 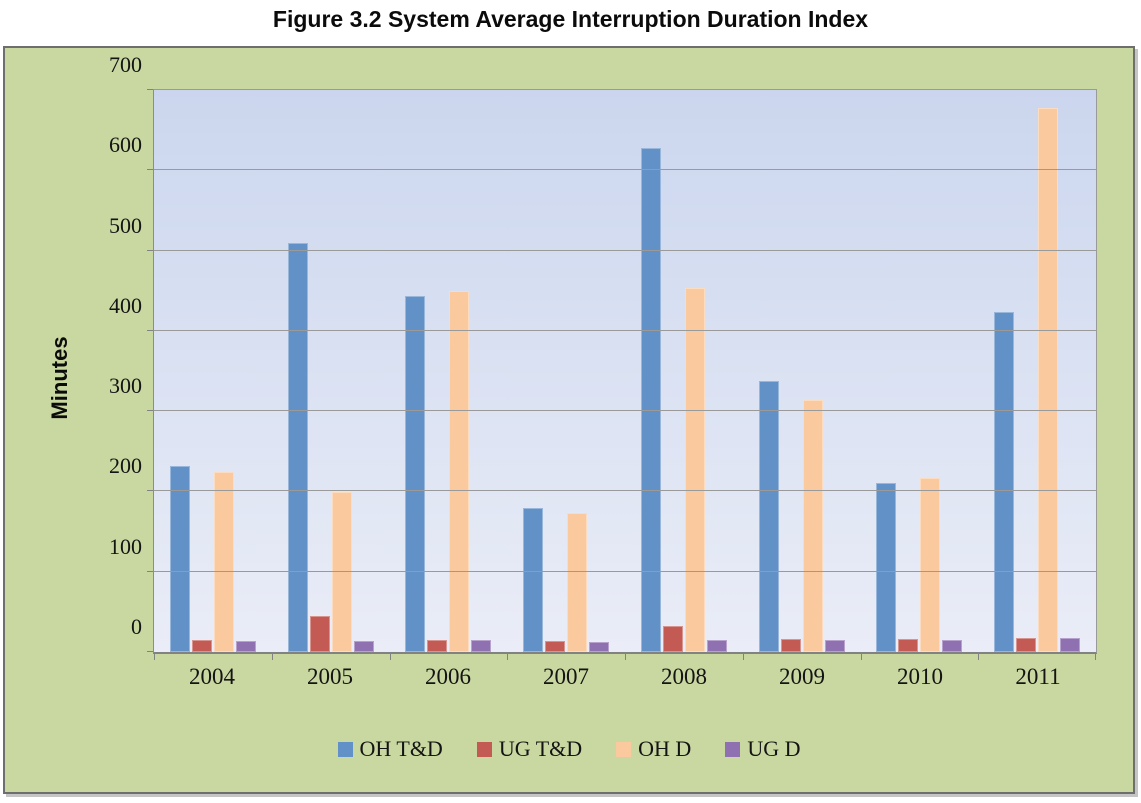 I want to click on x-tick-label-2008: 2008, so click(x=684, y=676).